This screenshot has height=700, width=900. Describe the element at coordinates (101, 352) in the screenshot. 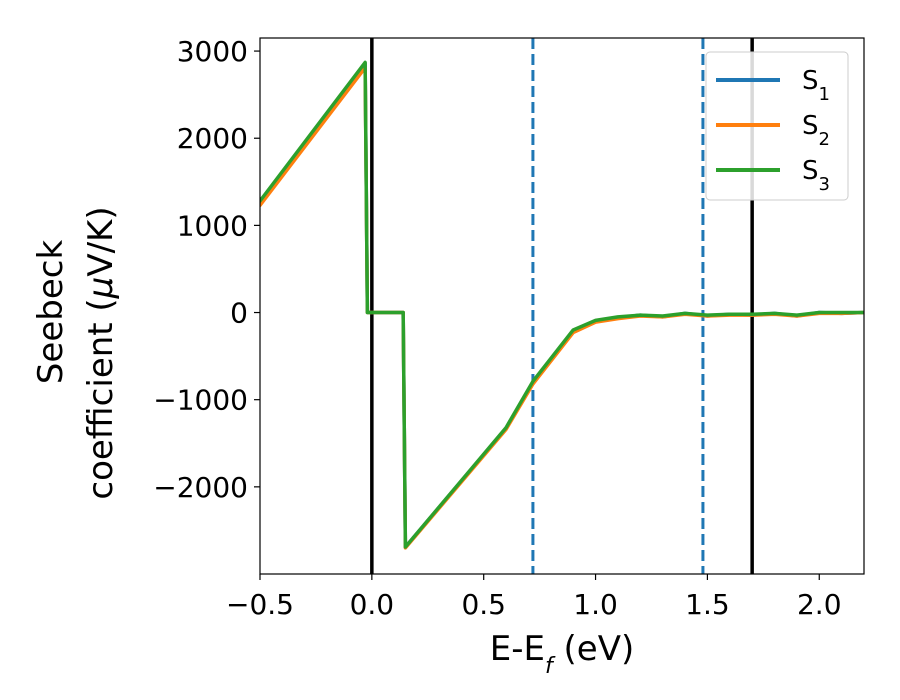

I see `y-axis-title-line2: coefficient (μV/K)` at that location.